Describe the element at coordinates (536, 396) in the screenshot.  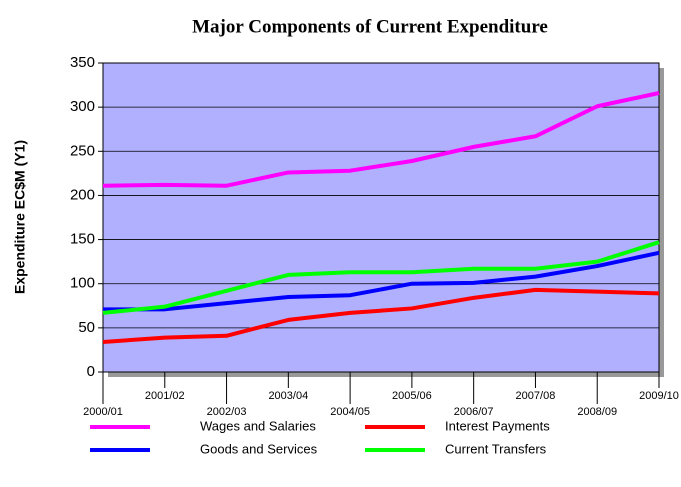
I see `x-tick-label: 2007/08` at that location.